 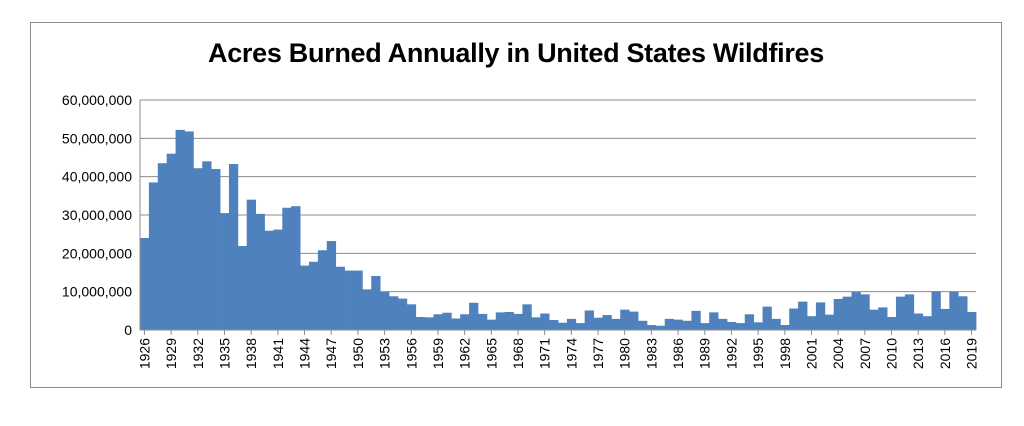 I want to click on x-tick-label: 1947, so click(x=331, y=353).